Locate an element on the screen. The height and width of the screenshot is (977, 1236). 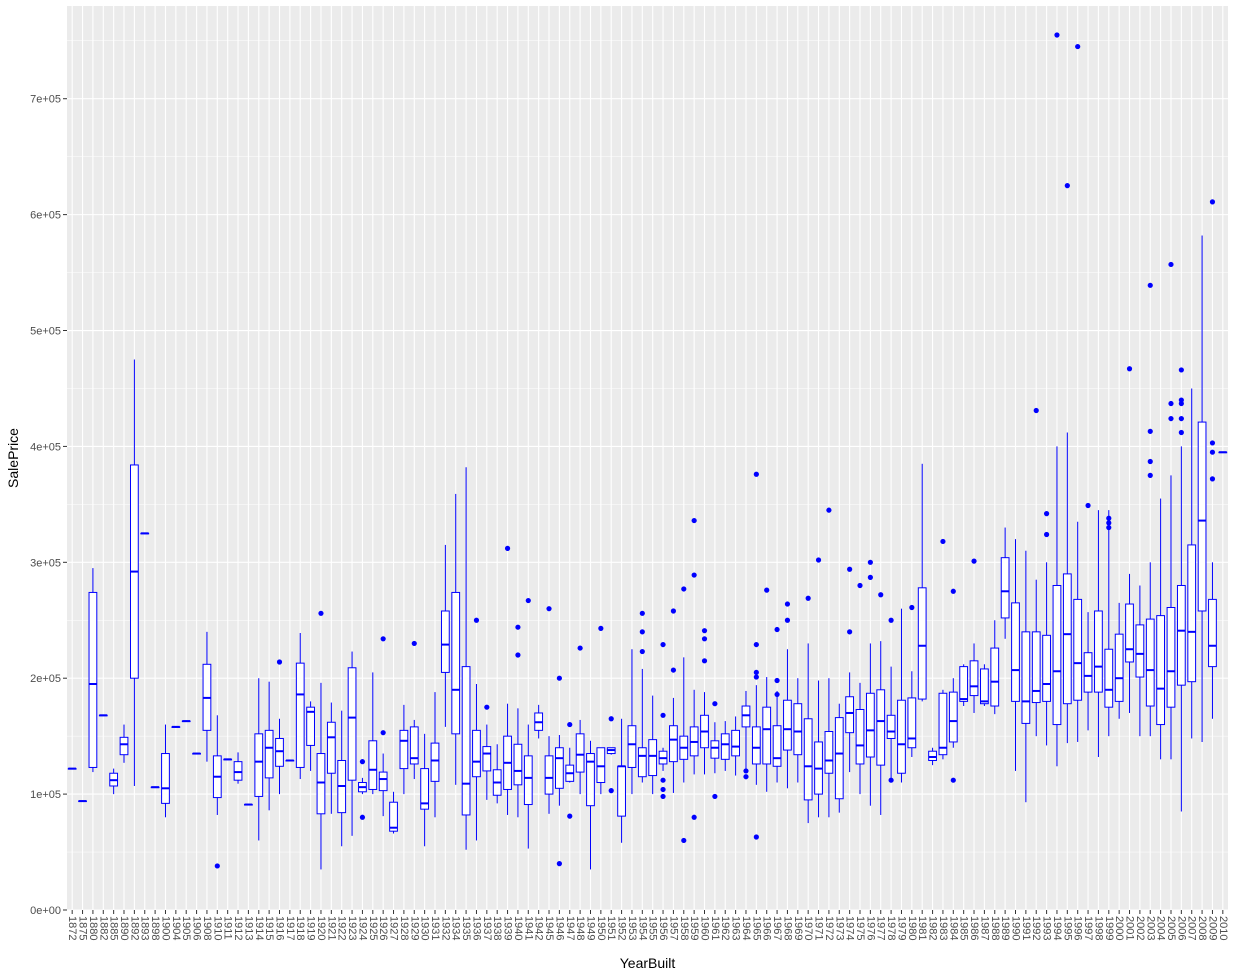
box-2005 is located at coordinates (1171, 510).